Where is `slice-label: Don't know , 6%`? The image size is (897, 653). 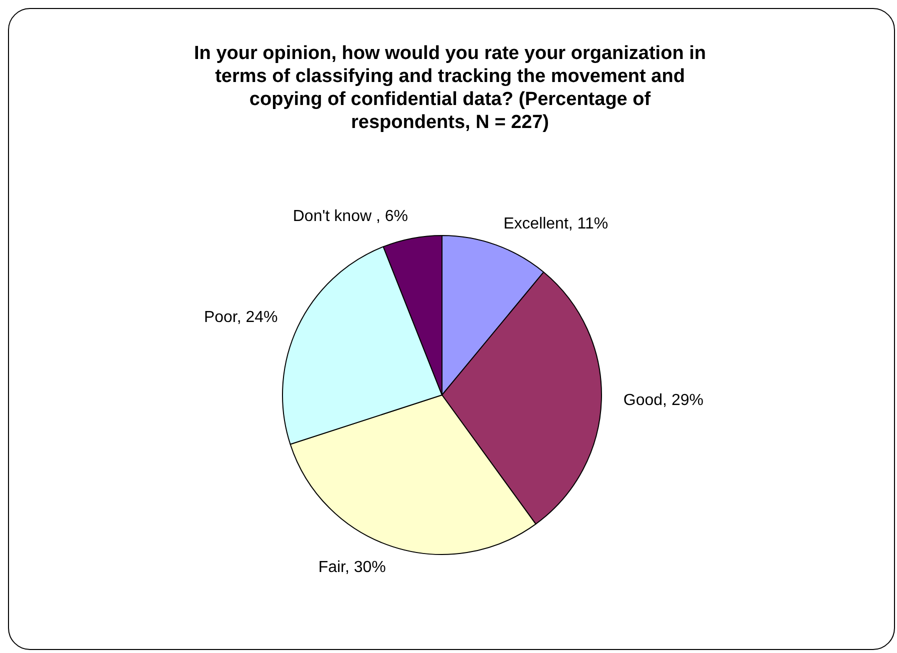
slice-label: Don't know , 6% is located at coordinates (350, 217).